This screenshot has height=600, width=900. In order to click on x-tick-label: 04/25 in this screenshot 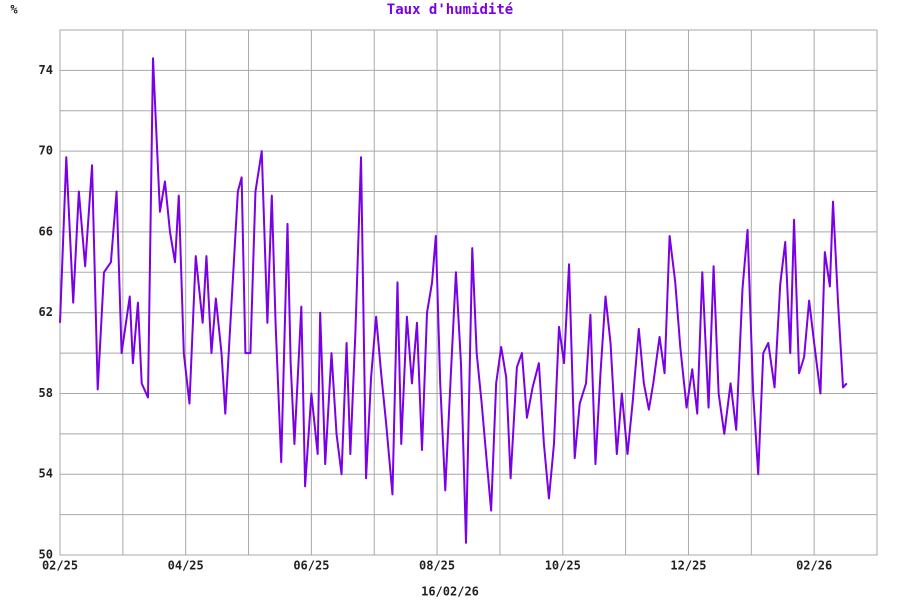, I will do `click(186, 566)`.